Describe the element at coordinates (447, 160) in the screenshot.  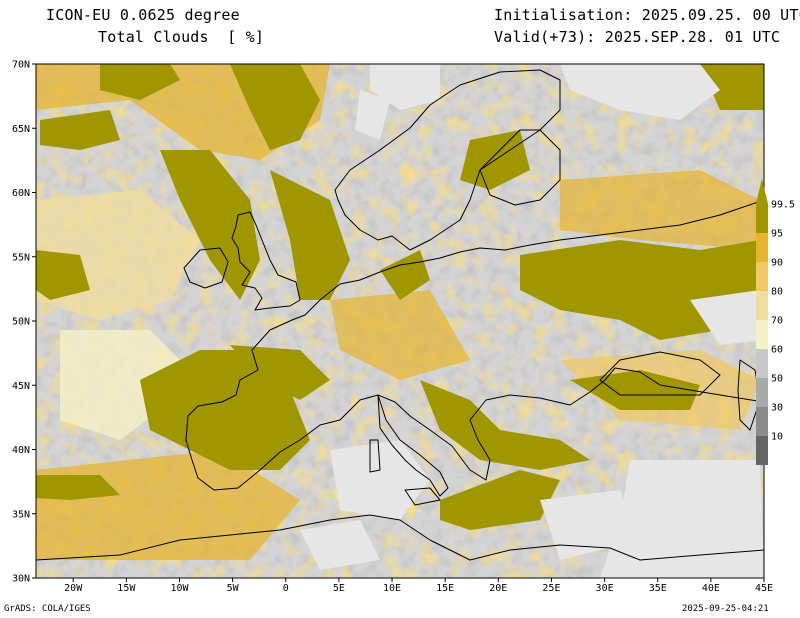
I see `coast-norway-sweden` at that location.